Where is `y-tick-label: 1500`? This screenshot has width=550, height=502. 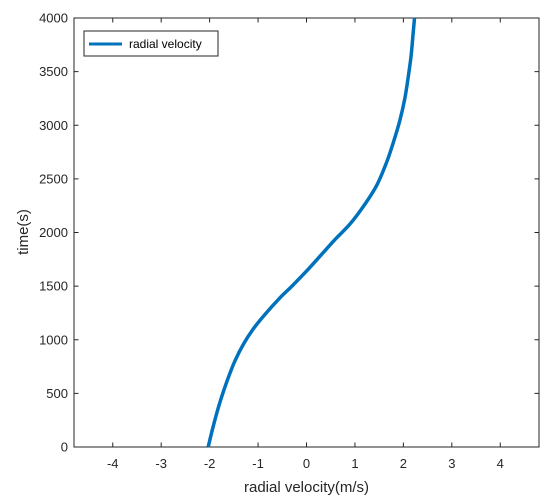
y-tick-label: 1500 is located at coordinates (53, 286).